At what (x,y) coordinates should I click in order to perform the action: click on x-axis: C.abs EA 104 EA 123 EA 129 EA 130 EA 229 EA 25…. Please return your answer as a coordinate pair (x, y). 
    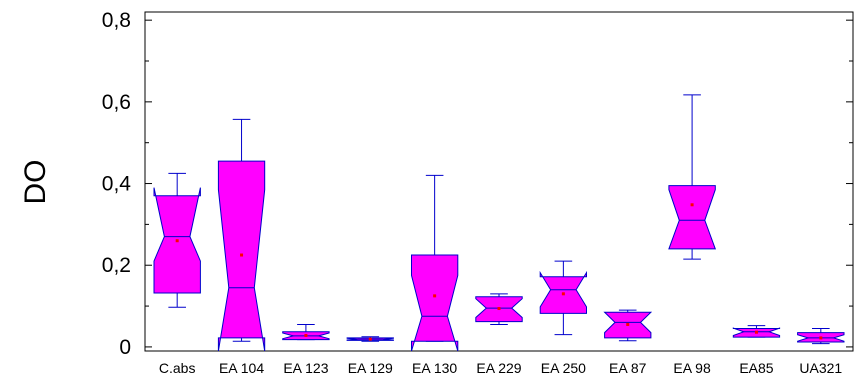
    Looking at the image, I should click on (501, 368).